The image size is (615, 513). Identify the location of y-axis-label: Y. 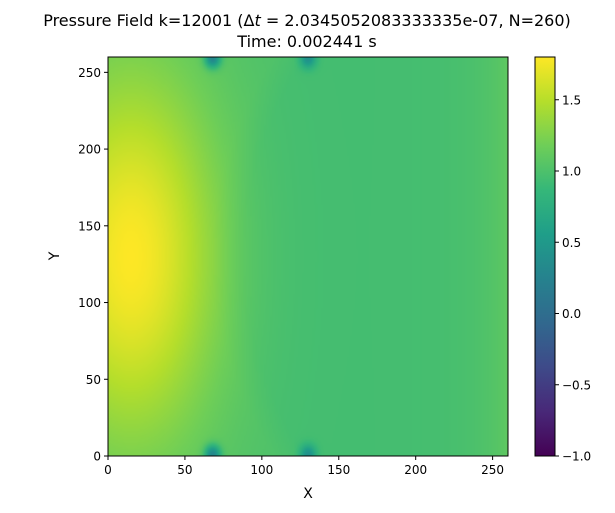
(55, 256).